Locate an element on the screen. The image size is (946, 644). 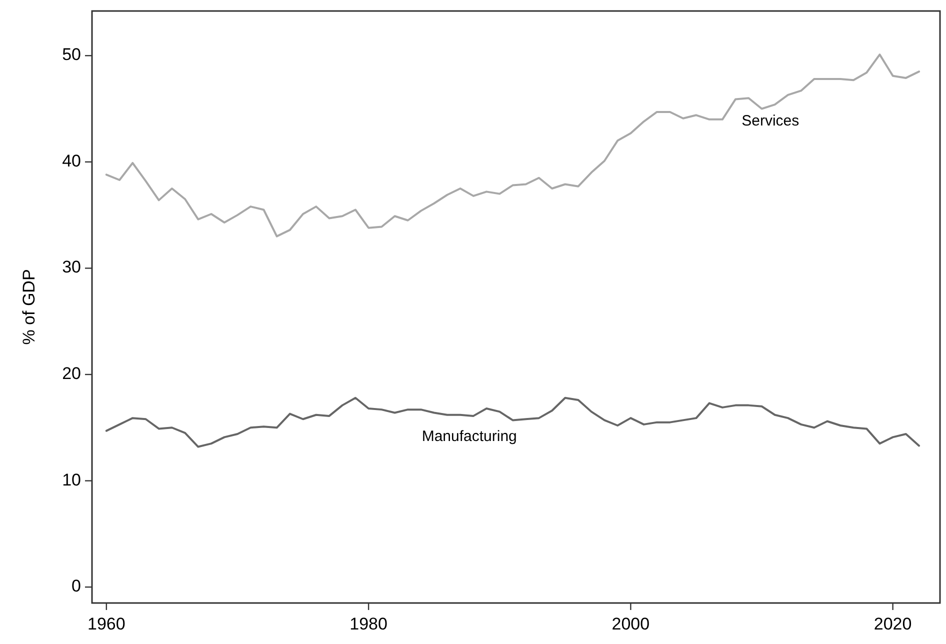
x-tick-label: 2000 is located at coordinates (631, 624).